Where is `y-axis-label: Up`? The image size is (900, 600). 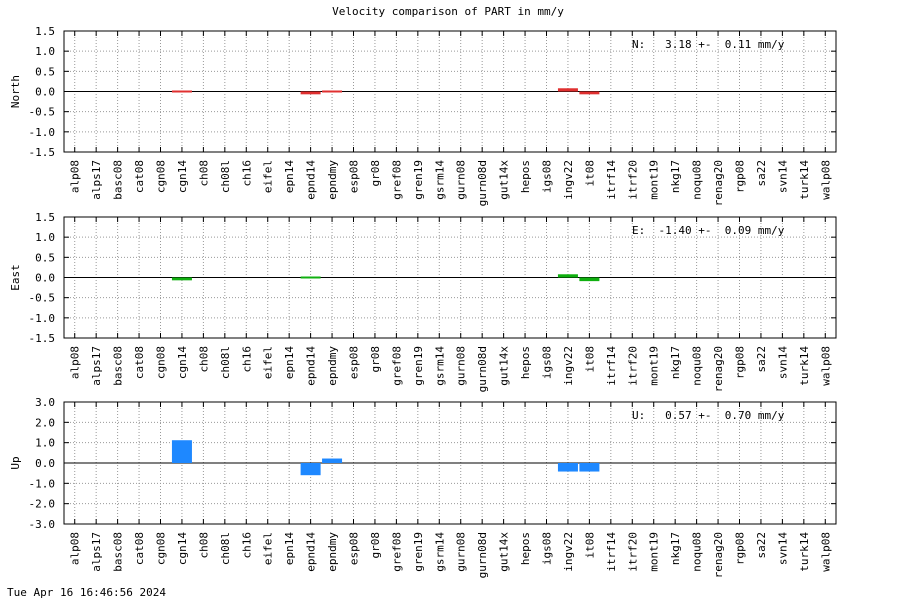 y-axis-label: Up is located at coordinates (15, 462).